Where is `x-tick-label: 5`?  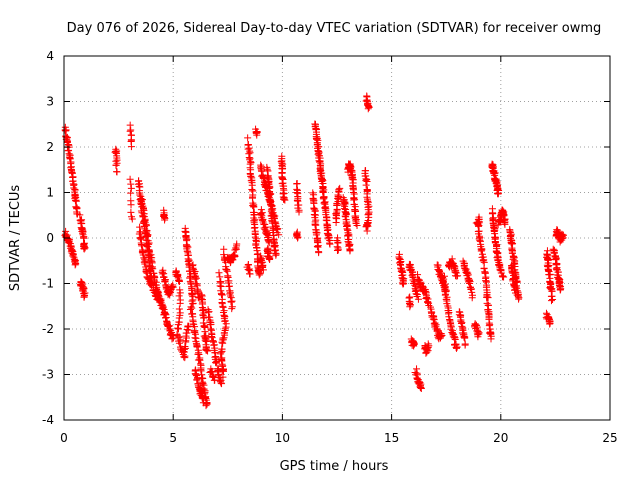
x-tick-label: 5 is located at coordinates (173, 438).